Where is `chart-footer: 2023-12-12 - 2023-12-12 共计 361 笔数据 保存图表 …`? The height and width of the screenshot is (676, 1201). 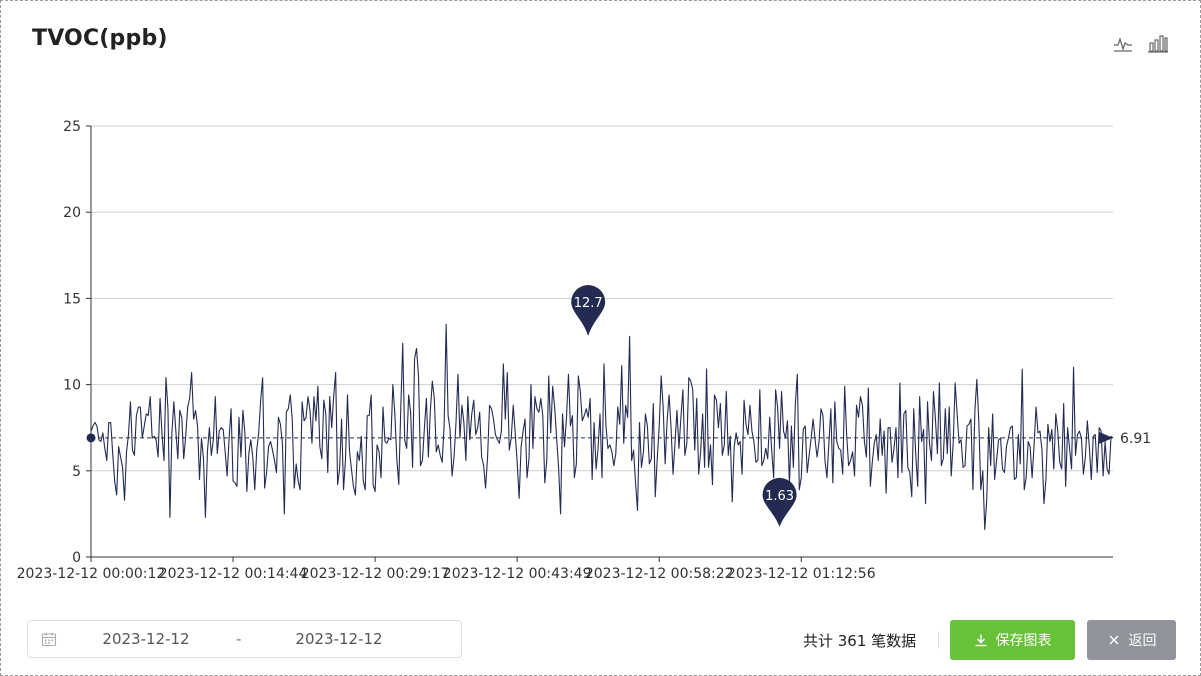
chart-footer: 2023-12-12 - 2023-12-12 共计 361 笔数据 保存图表 … is located at coordinates (600, 638).